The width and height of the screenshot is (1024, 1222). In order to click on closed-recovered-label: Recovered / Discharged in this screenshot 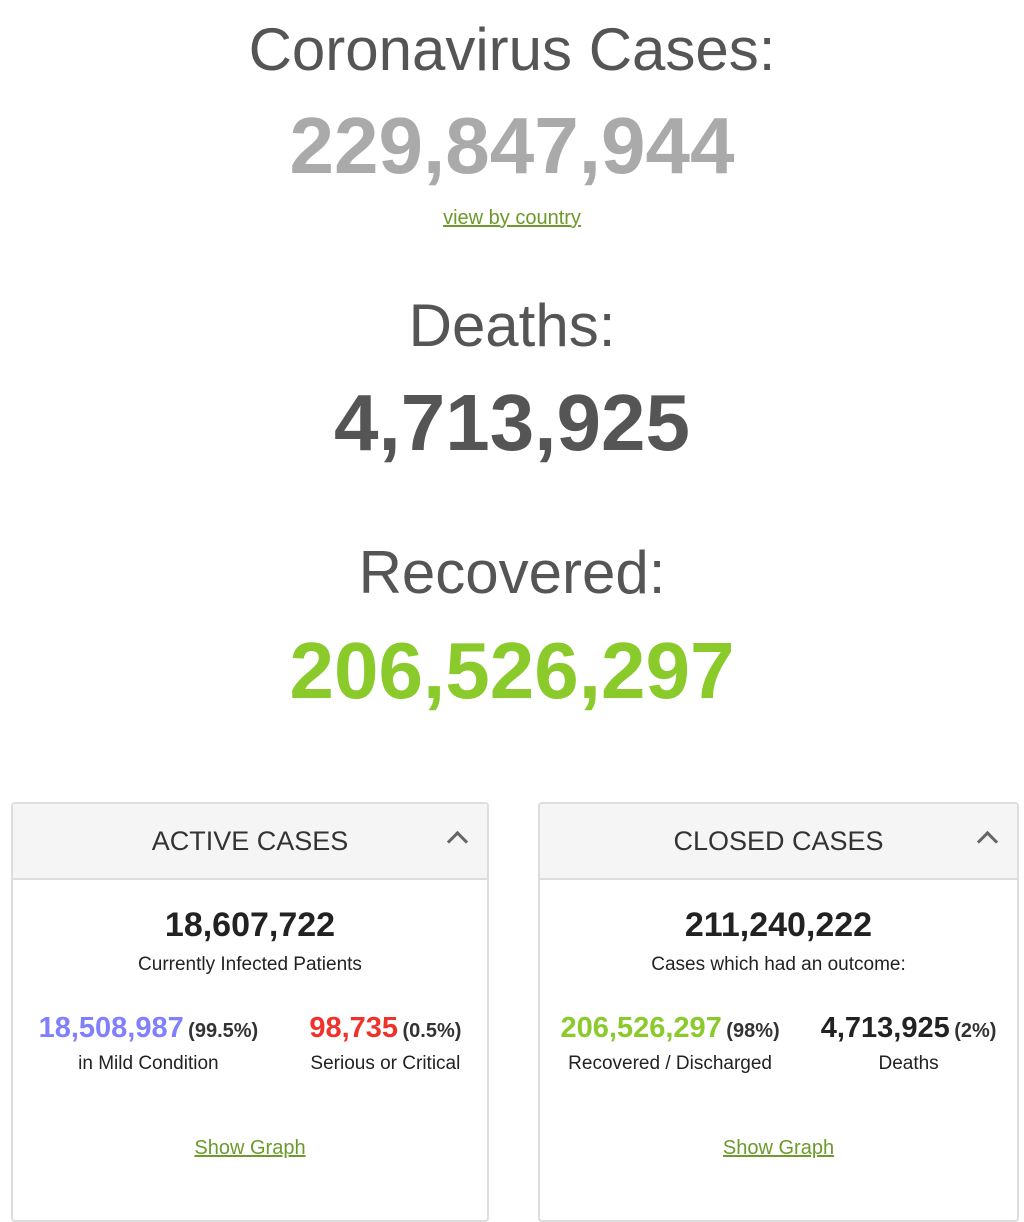, I will do `click(670, 1063)`.